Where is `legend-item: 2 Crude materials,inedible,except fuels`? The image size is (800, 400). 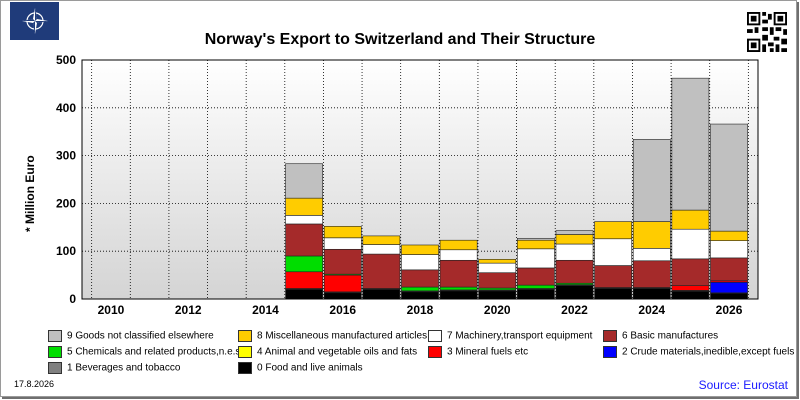 legend-item: 2 Crude materials,inedible,except fuels is located at coordinates (698, 353).